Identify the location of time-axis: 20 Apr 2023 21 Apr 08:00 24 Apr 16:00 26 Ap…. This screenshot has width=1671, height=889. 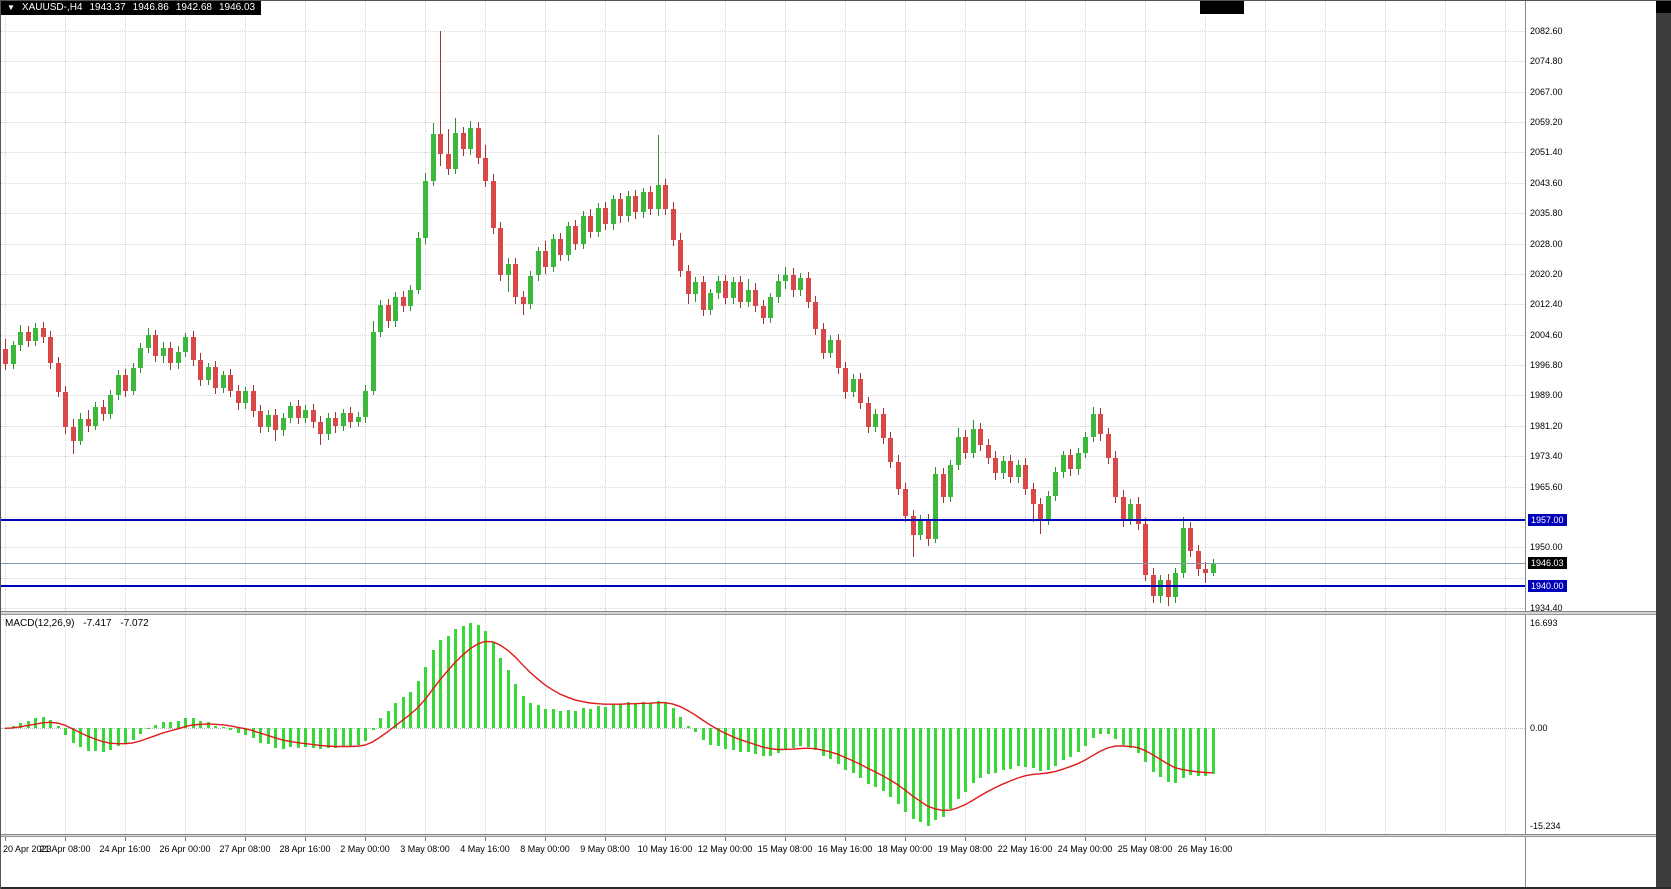
(829, 850).